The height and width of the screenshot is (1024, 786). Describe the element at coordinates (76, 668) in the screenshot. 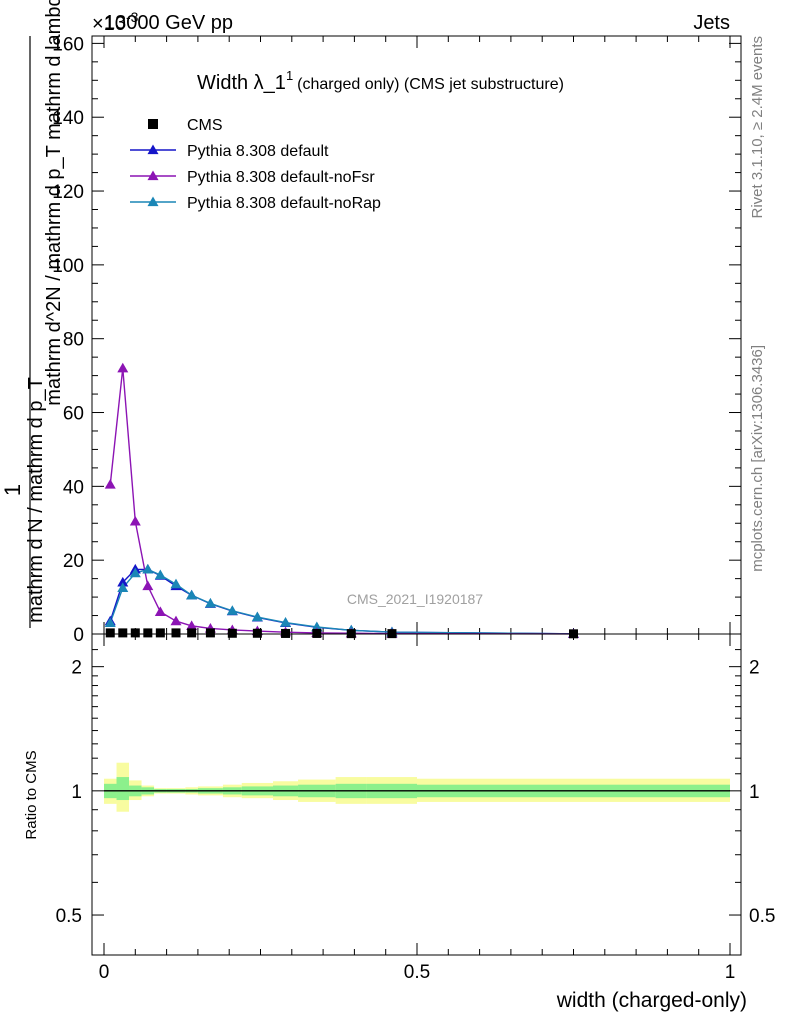

I see `ratio-y-tick-label: 2` at that location.